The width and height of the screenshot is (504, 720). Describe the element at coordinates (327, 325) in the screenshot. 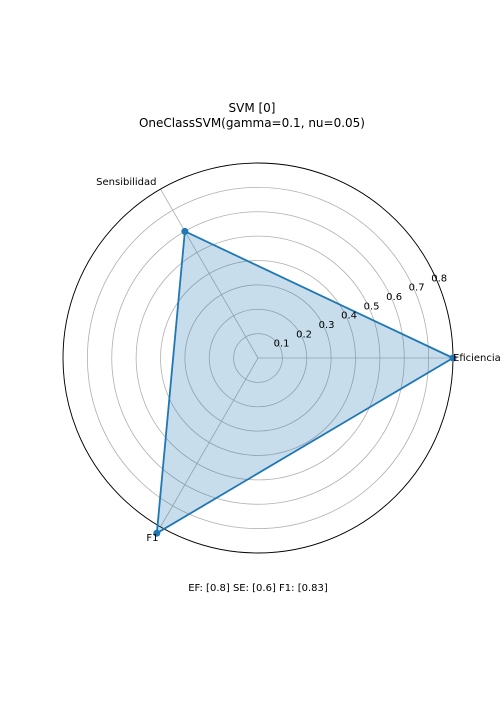

I see `radial-tick-label: 0.3` at that location.